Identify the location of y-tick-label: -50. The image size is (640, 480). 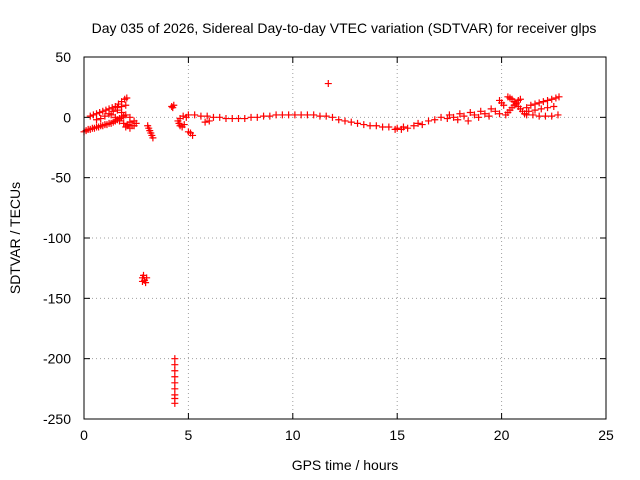
(61, 178).